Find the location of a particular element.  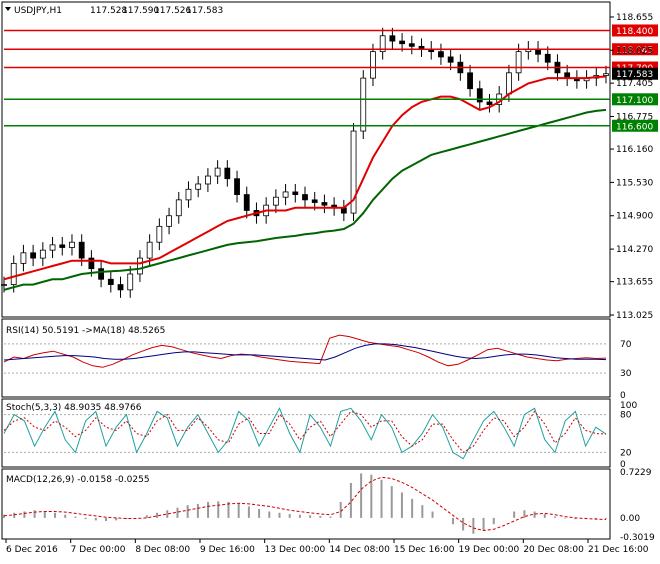

macd-signal-line is located at coordinates (305, 504).